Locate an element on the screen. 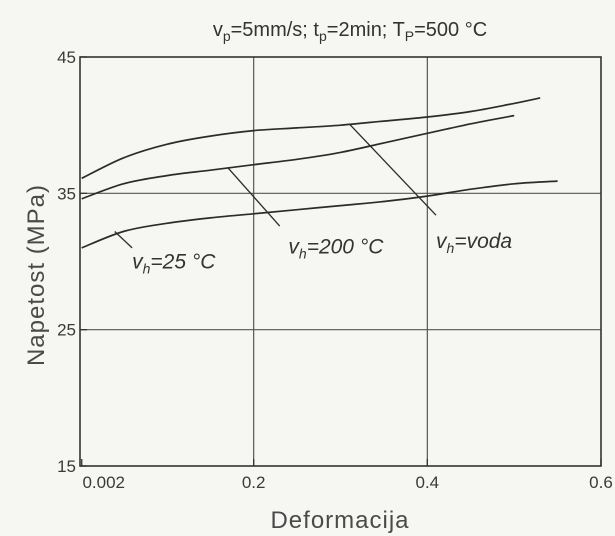  x-tick-label-1: 0.2 is located at coordinates (254, 482).